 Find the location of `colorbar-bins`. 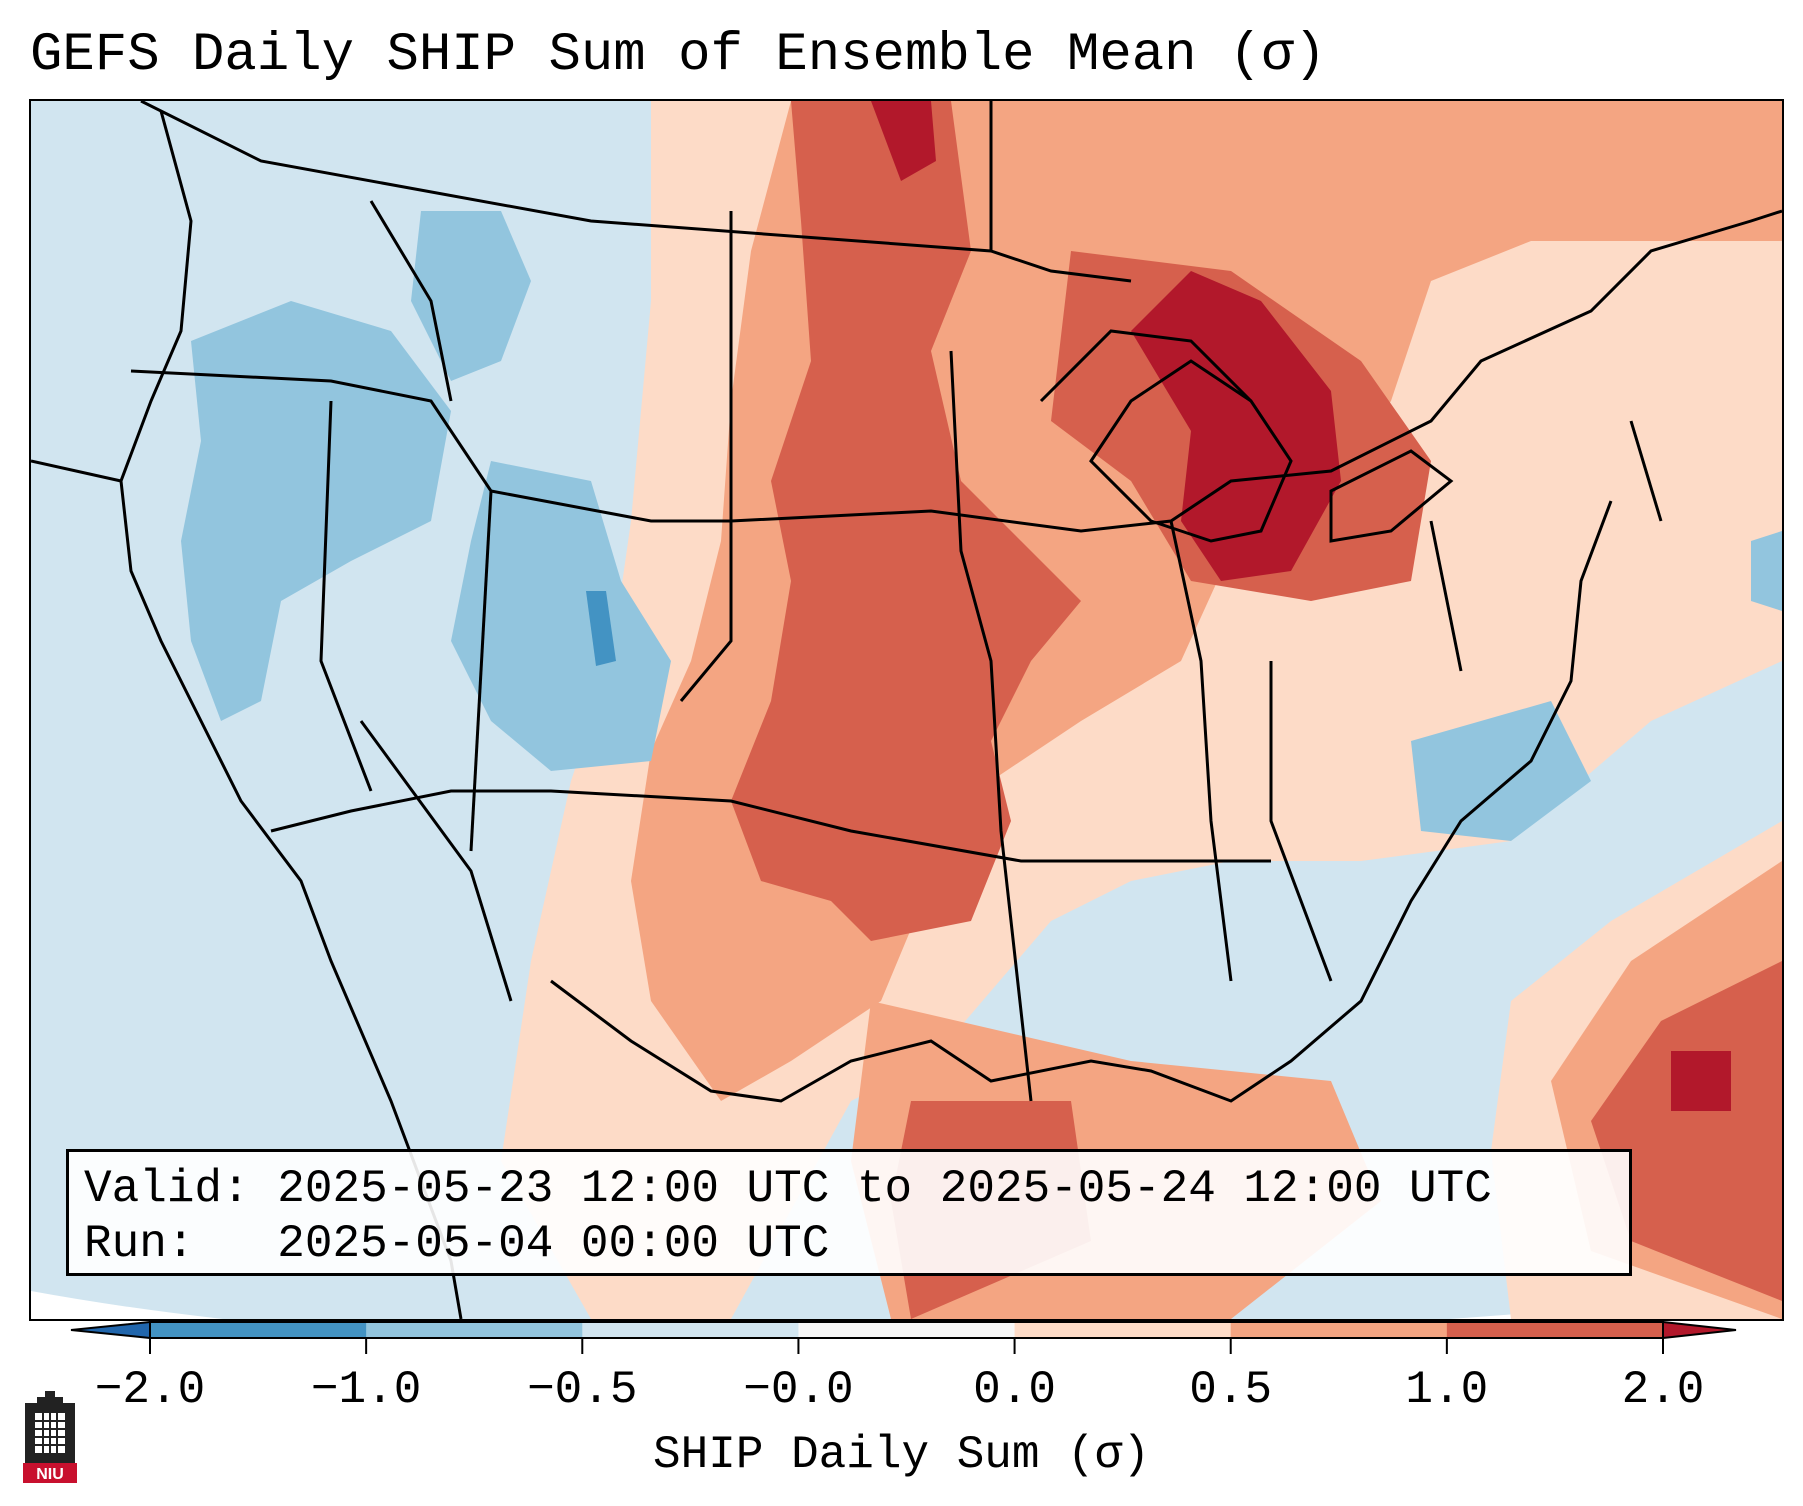

colorbar-bins is located at coordinates (907, 1330).